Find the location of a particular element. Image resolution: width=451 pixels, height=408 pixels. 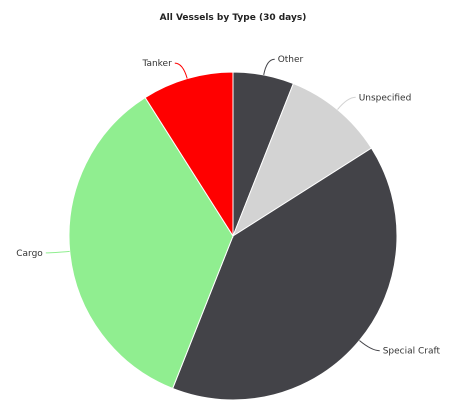

pie-slice-unspecified is located at coordinates (302, 160).